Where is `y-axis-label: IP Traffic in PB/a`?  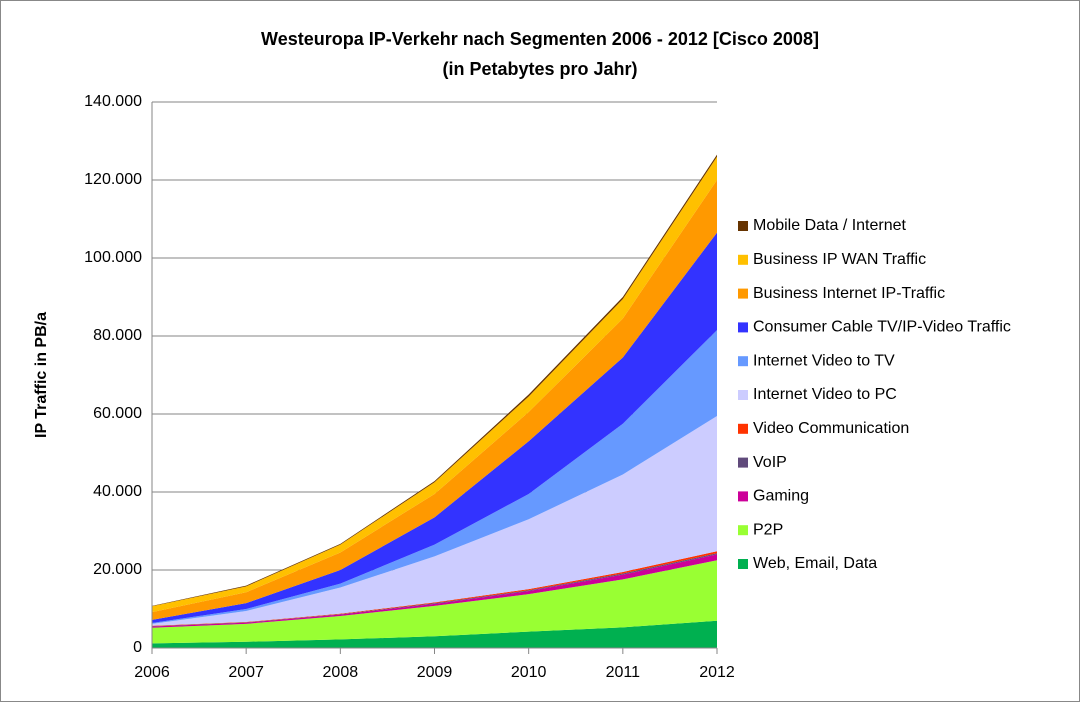
y-axis-label: IP Traffic in PB/a is located at coordinates (41, 375).